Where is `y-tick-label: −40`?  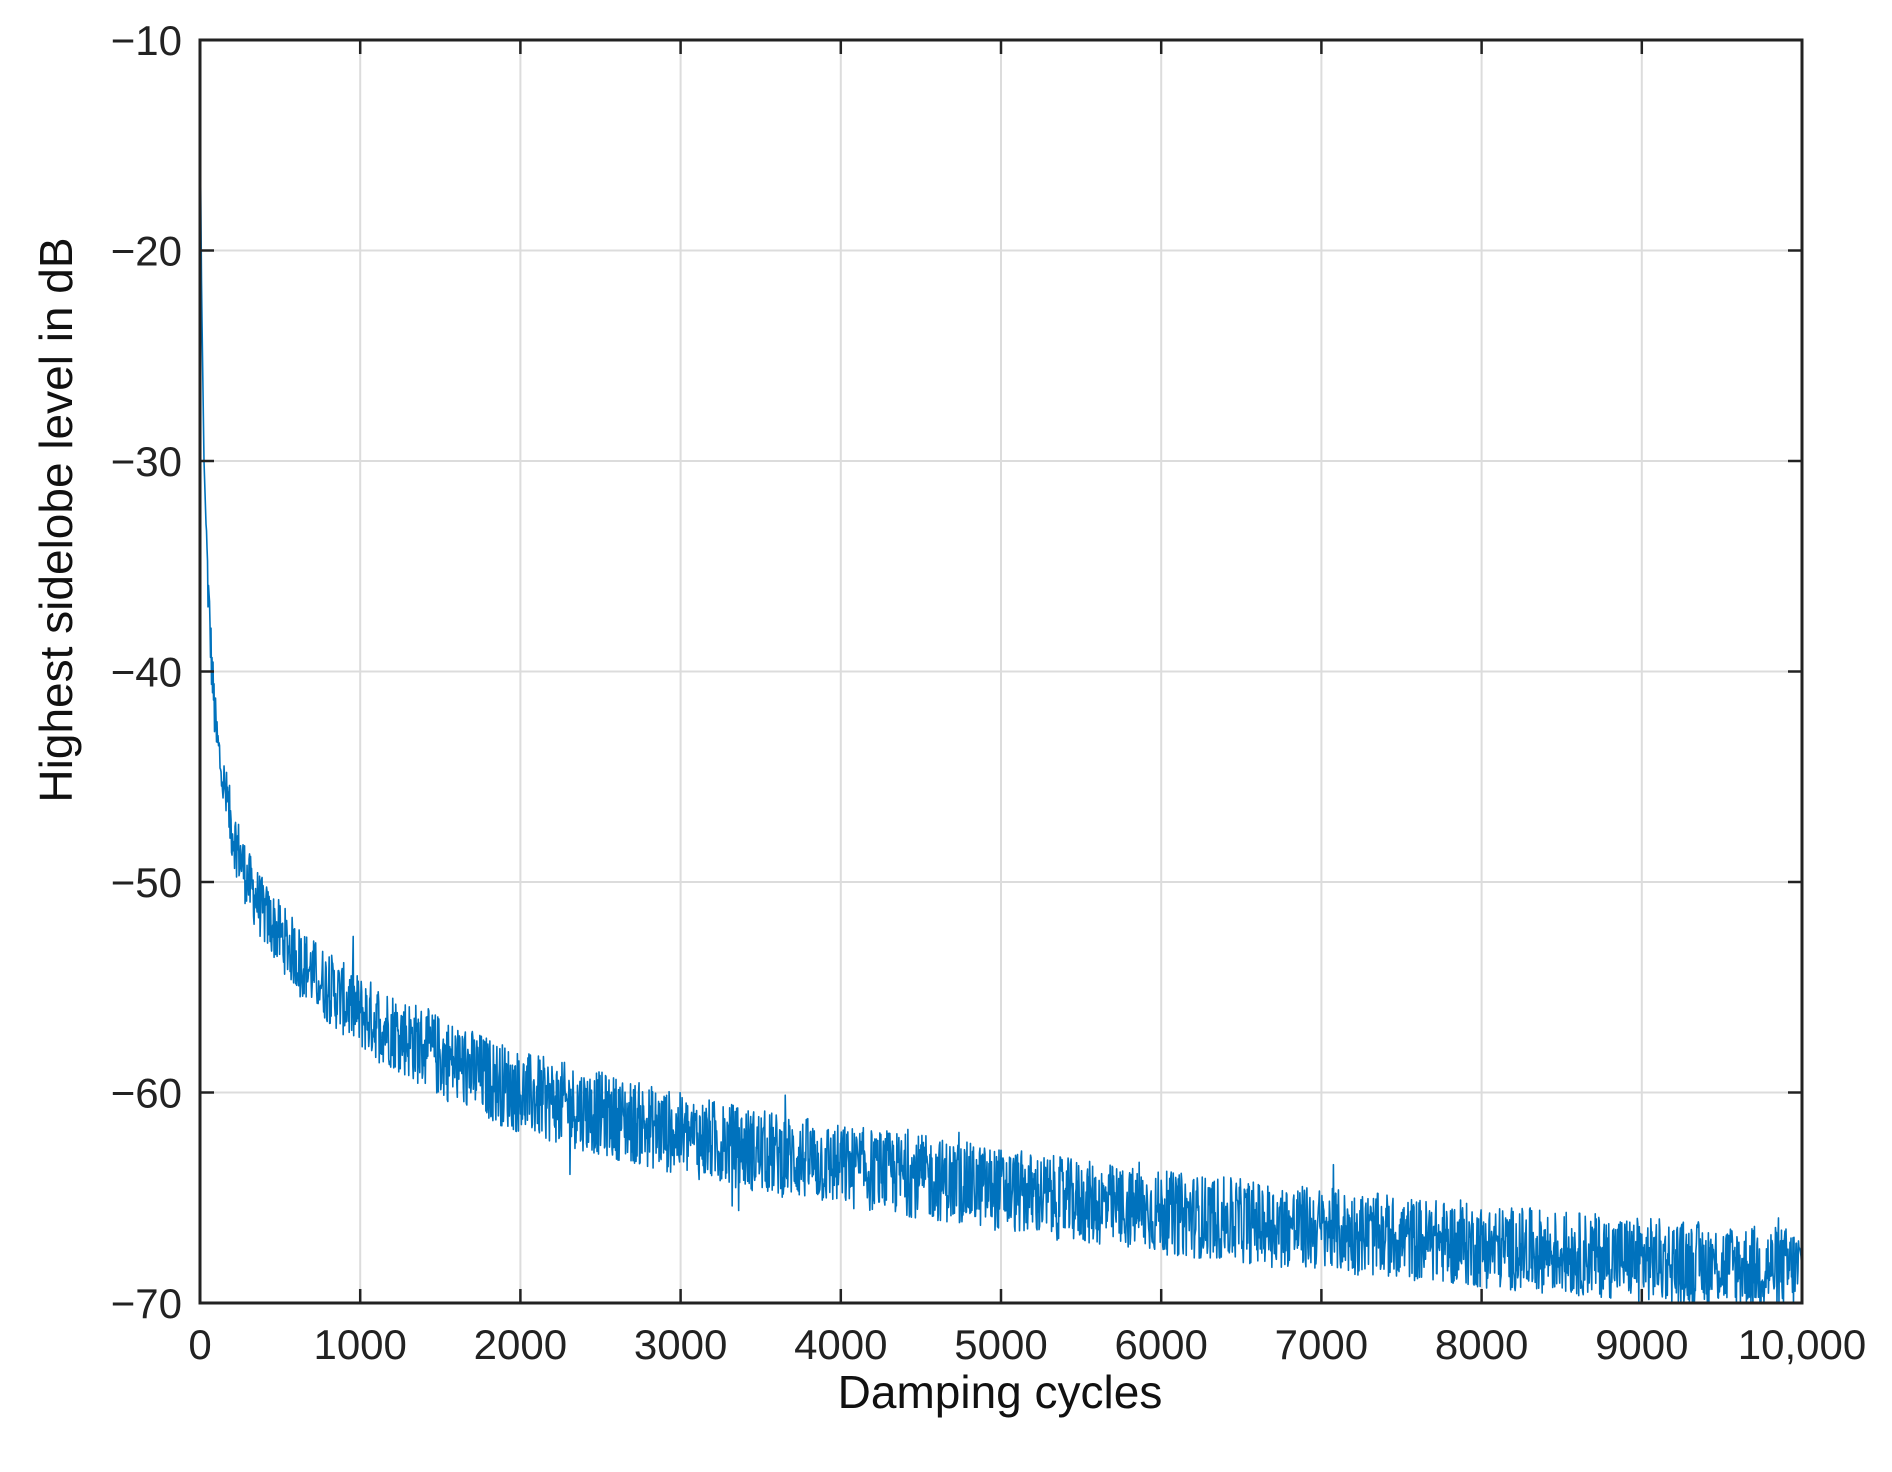 y-tick-label: −40 is located at coordinates (146, 672).